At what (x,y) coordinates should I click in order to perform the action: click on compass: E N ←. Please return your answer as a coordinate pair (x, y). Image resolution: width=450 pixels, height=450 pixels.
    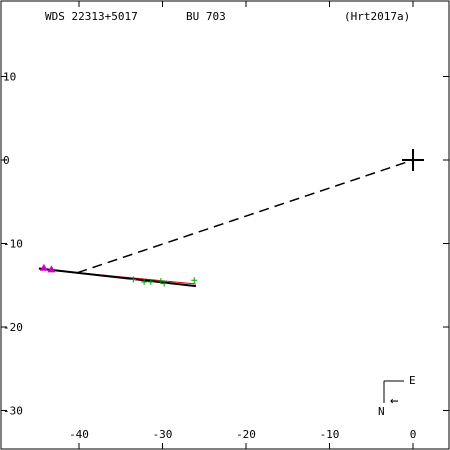
    Looking at the image, I should click on (397, 396).